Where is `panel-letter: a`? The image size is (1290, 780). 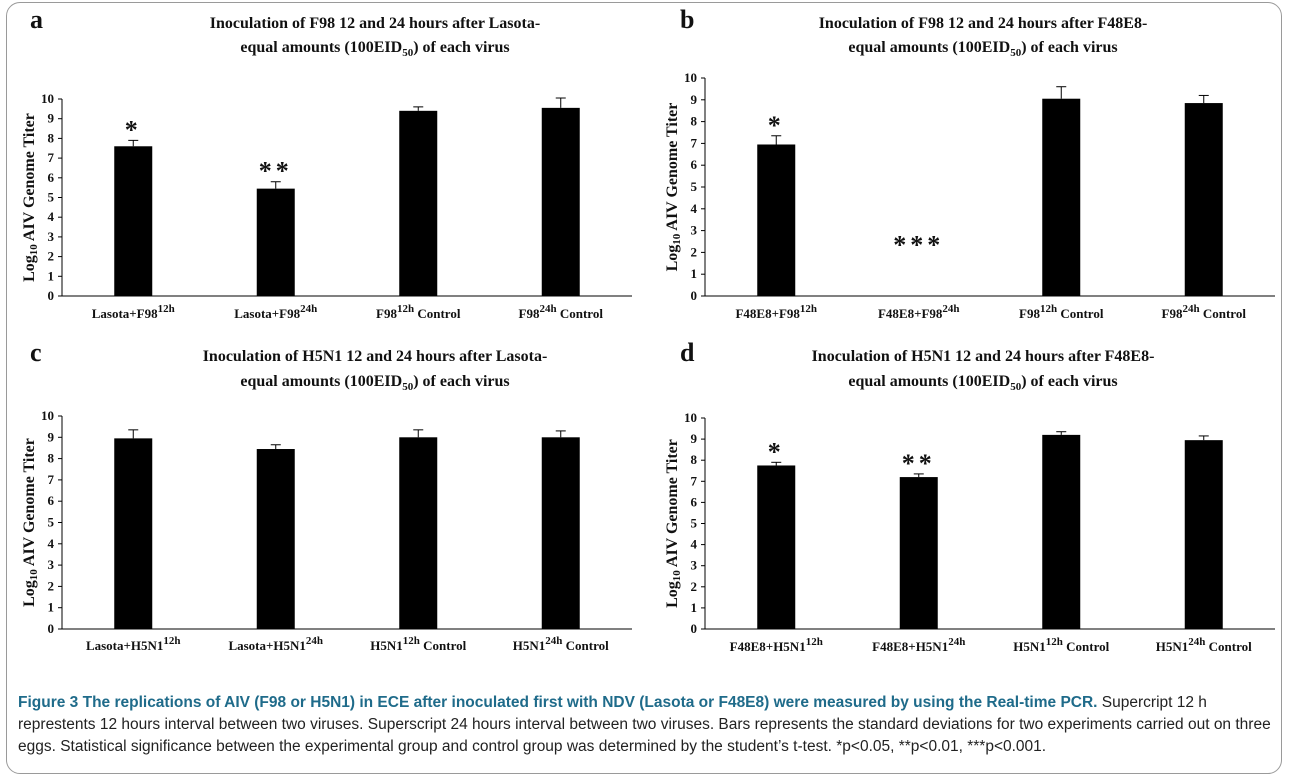 panel-letter: a is located at coordinates (36, 19).